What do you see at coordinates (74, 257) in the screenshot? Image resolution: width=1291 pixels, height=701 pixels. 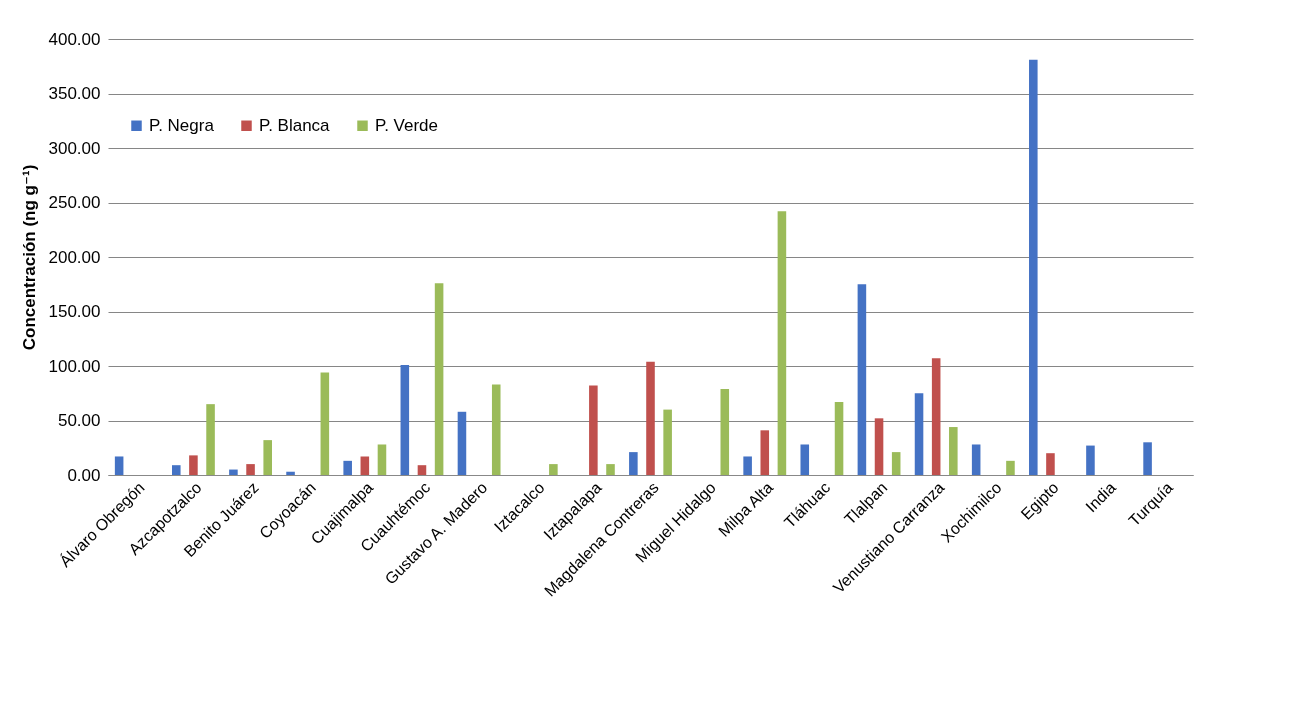 I see `y-tick-label: 200.00` at bounding box center [74, 257].